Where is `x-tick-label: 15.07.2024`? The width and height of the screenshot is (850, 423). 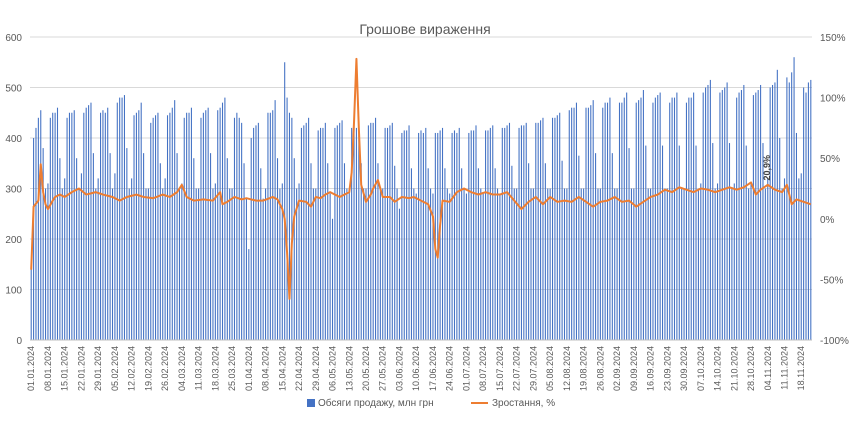
x-tick-label: 15.07.2024 is located at coordinates (500, 368).